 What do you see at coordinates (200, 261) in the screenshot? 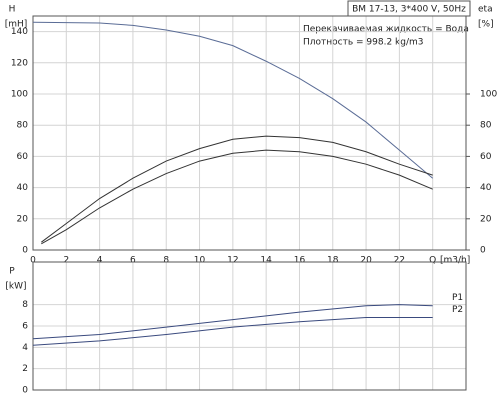
I see `x-tick-label: 10` at bounding box center [200, 261].